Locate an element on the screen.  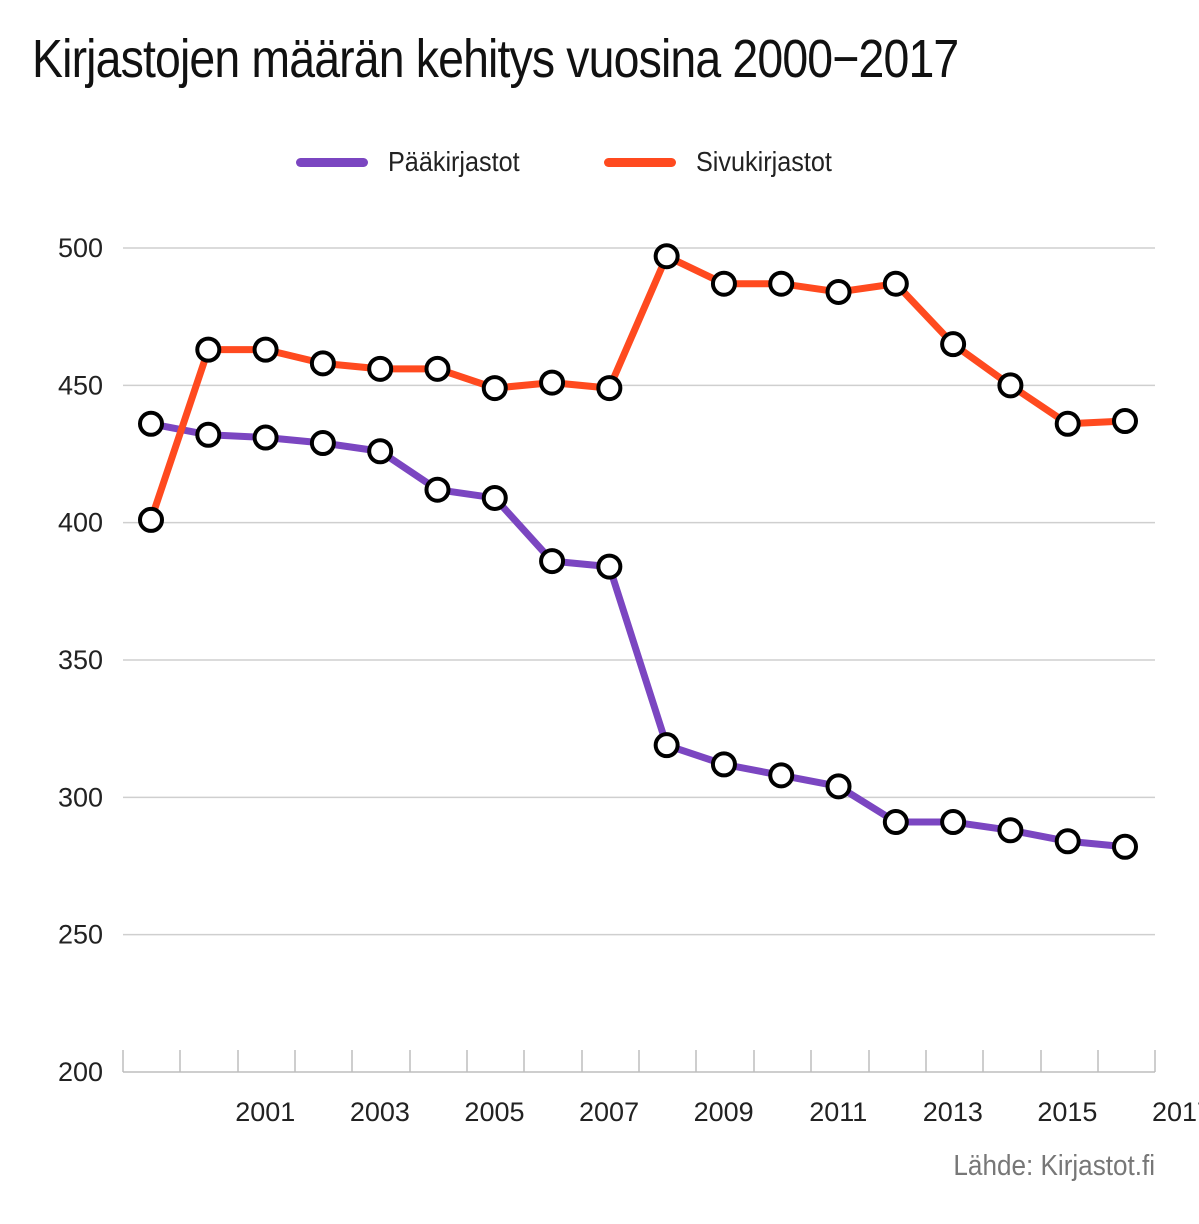
data-point-pääkirjastot-2000 is located at coordinates (151, 423).